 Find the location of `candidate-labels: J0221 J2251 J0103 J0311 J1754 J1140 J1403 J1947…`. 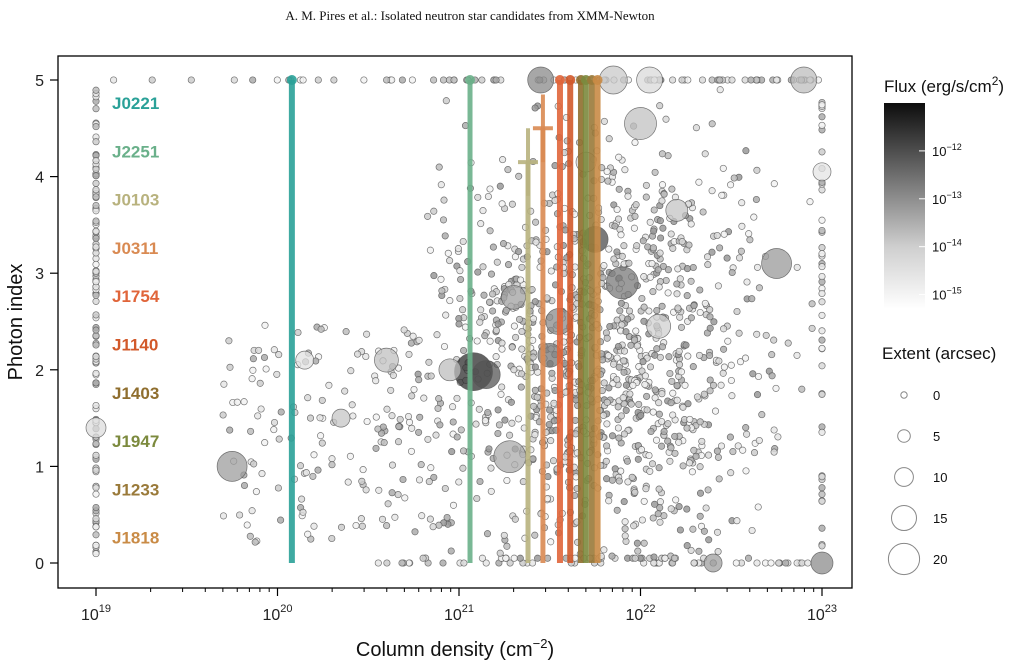

candidate-labels: J0221 J2251 J0103 J0311 J1754 J1140 J1403 J1947… is located at coordinates (136, 321).